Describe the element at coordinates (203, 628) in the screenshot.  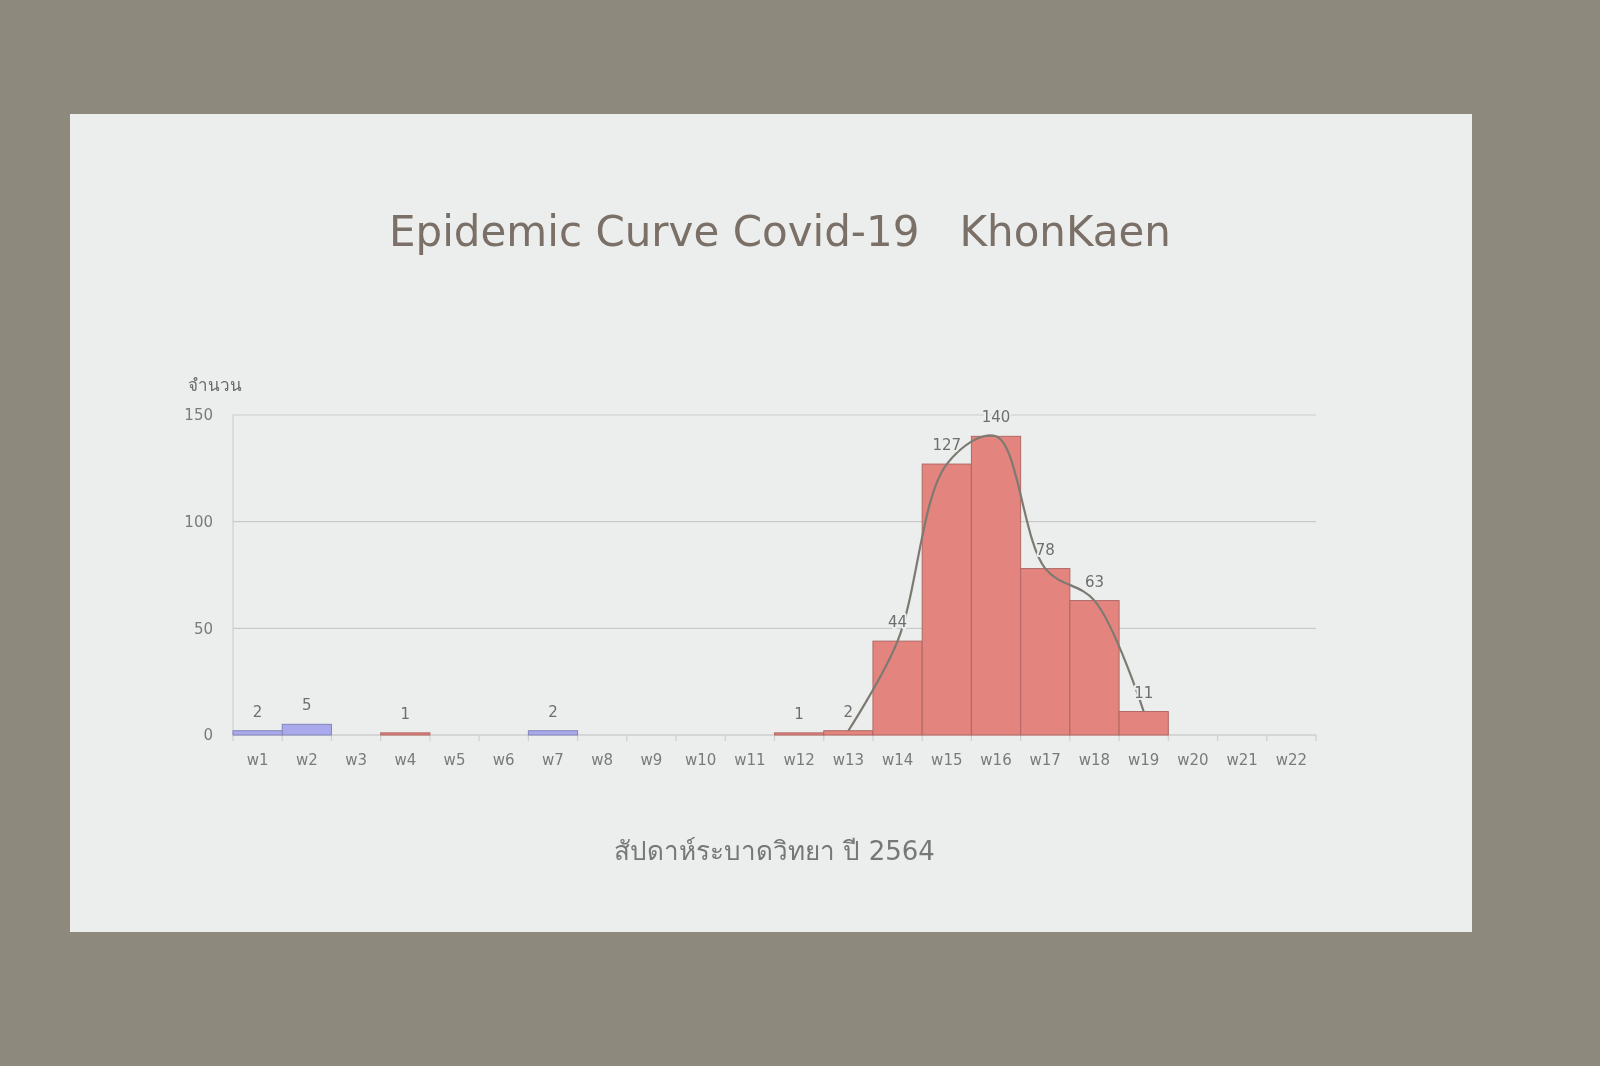
I see `y-tick-label: 50` at that location.